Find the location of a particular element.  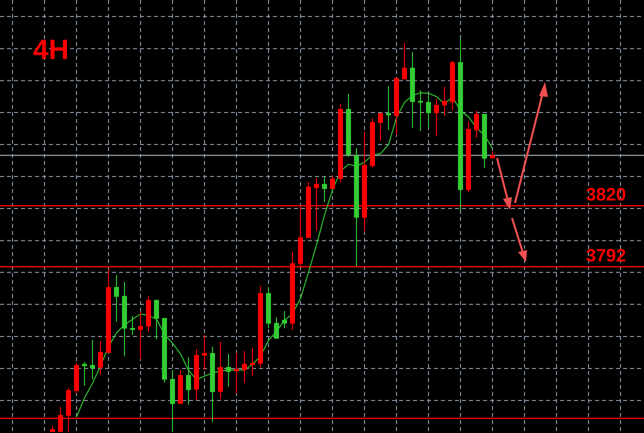

text: 4H is located at coordinates (51, 49).